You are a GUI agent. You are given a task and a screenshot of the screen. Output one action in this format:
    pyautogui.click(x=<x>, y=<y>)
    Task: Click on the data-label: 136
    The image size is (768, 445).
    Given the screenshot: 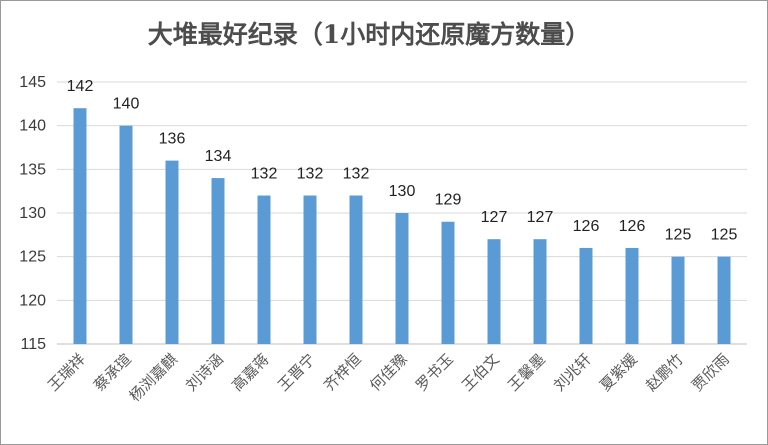 What is the action you would take?
    pyautogui.click(x=172, y=139)
    